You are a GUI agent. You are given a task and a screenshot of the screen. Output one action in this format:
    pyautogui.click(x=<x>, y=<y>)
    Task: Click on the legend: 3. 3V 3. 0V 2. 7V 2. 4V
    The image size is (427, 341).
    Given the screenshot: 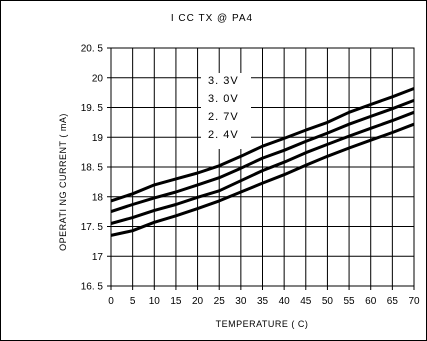 What is the action you would take?
    pyautogui.click(x=226, y=111)
    